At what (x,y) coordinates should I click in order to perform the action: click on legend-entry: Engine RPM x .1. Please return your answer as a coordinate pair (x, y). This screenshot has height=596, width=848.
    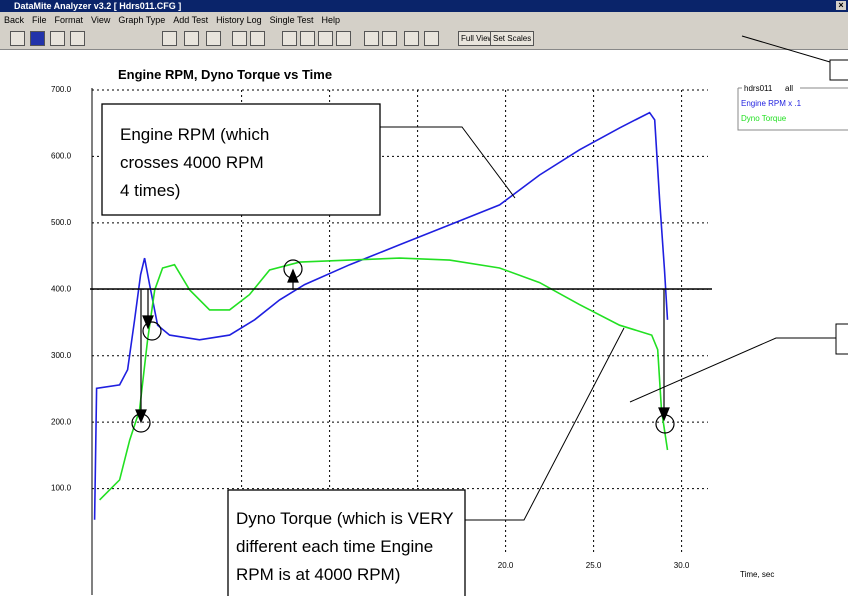
    Looking at the image, I should click on (771, 103).